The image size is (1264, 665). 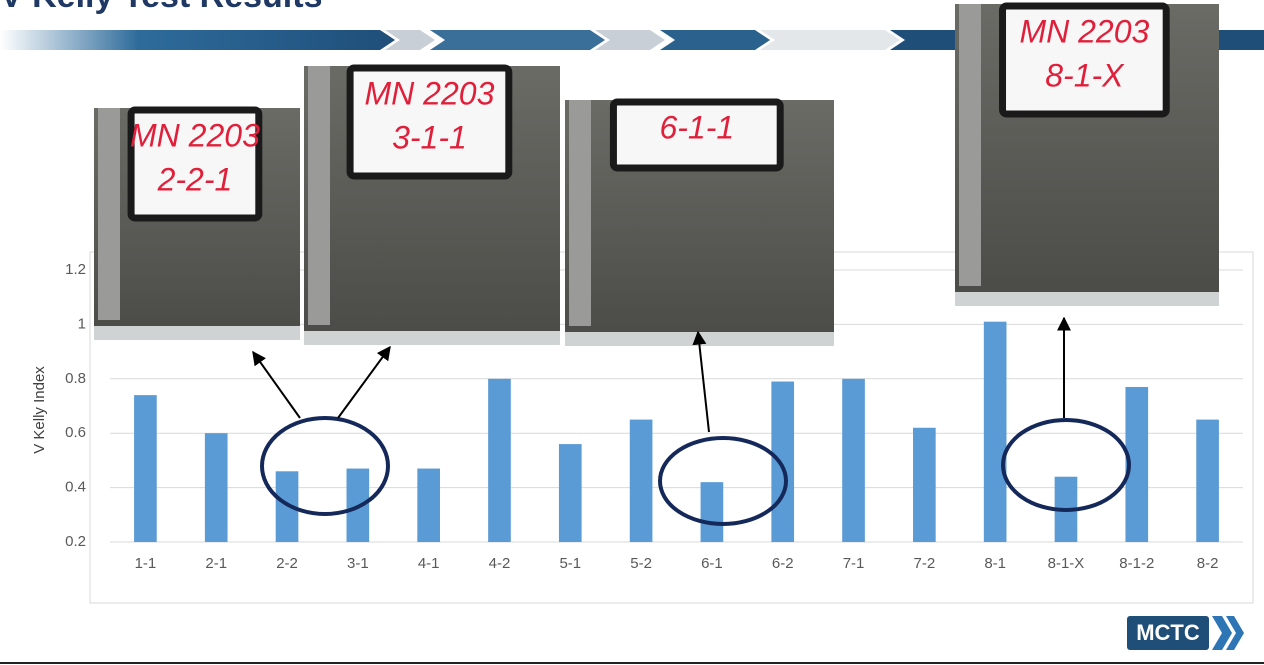 I want to click on x-tick-label: 1-1, so click(x=146, y=563).